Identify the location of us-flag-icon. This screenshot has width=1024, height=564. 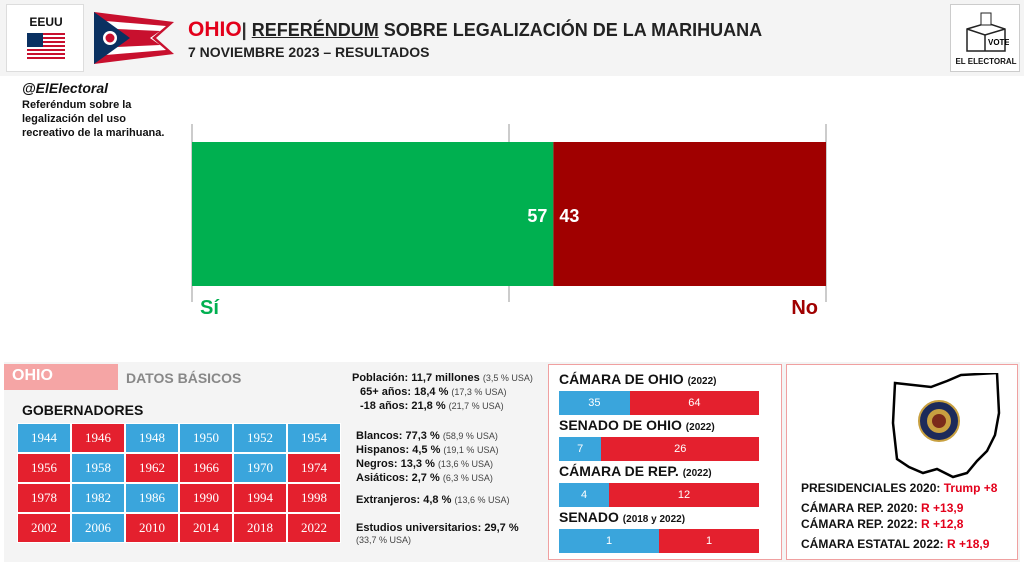
(46, 46).